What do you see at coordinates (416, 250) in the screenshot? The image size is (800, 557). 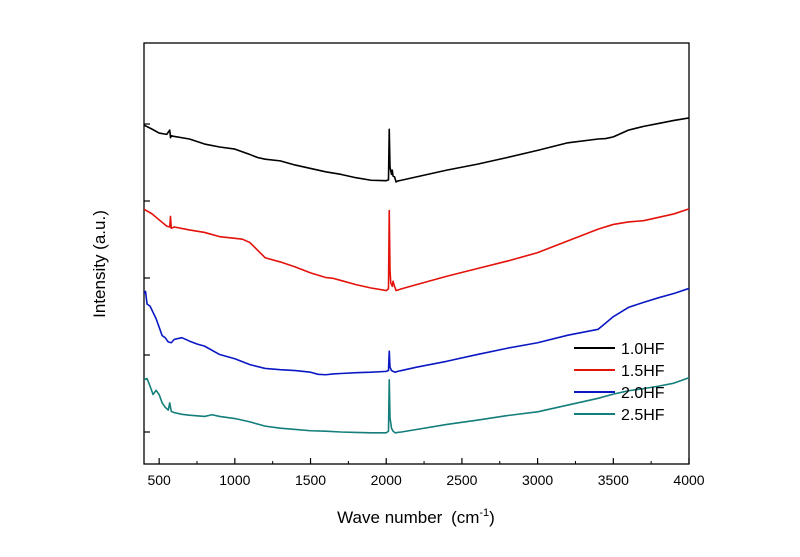 I see `series-line-1.5HF` at bounding box center [416, 250].